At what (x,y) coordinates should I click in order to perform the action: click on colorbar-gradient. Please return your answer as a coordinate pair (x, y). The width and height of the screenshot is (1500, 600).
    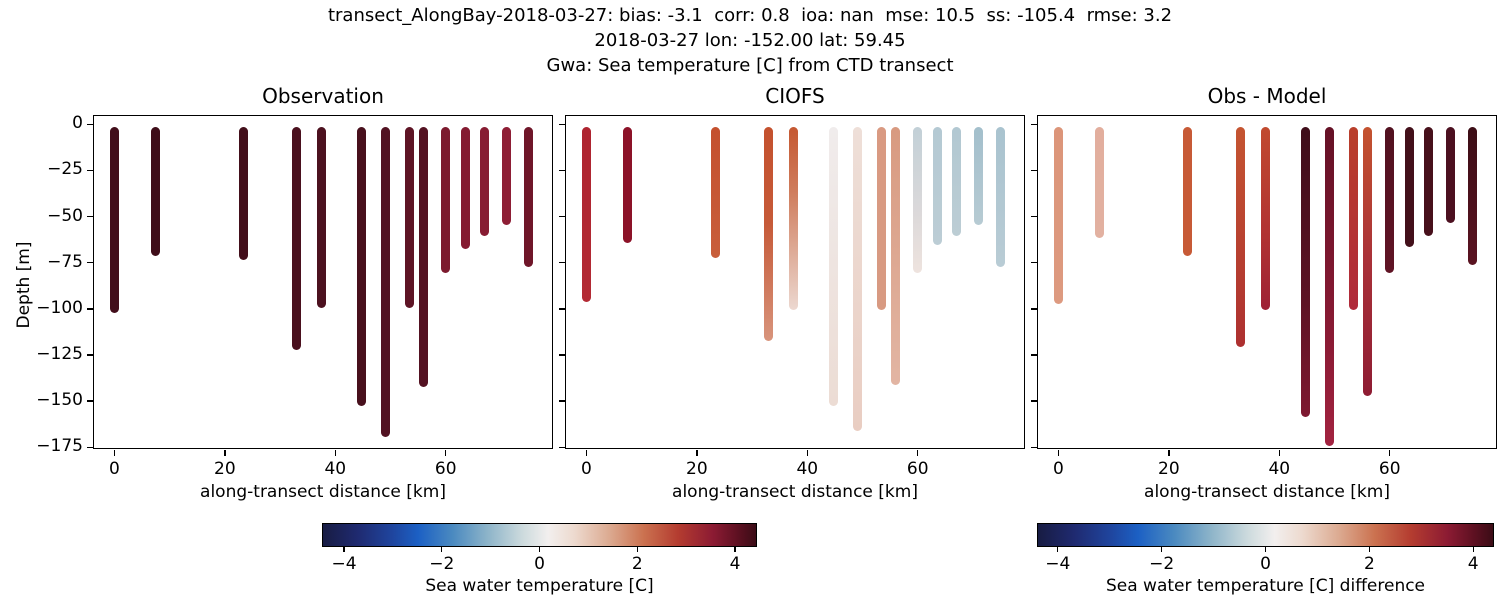
    Looking at the image, I should click on (539, 535).